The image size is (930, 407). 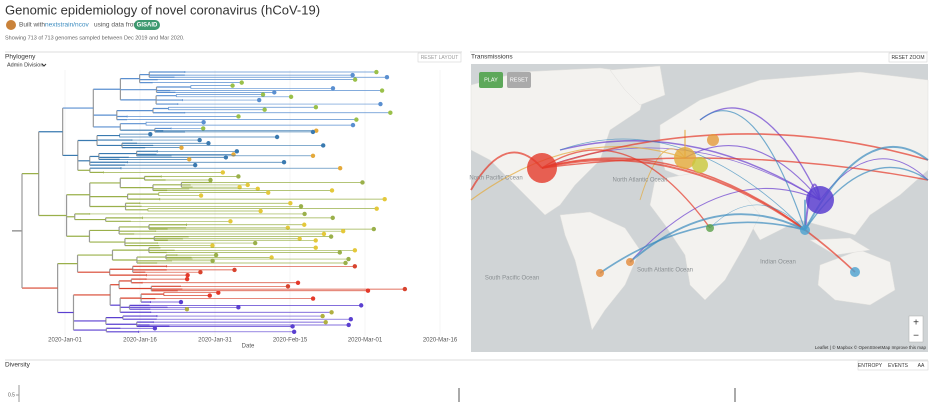 I want to click on reset: RESET, so click(x=519, y=80).